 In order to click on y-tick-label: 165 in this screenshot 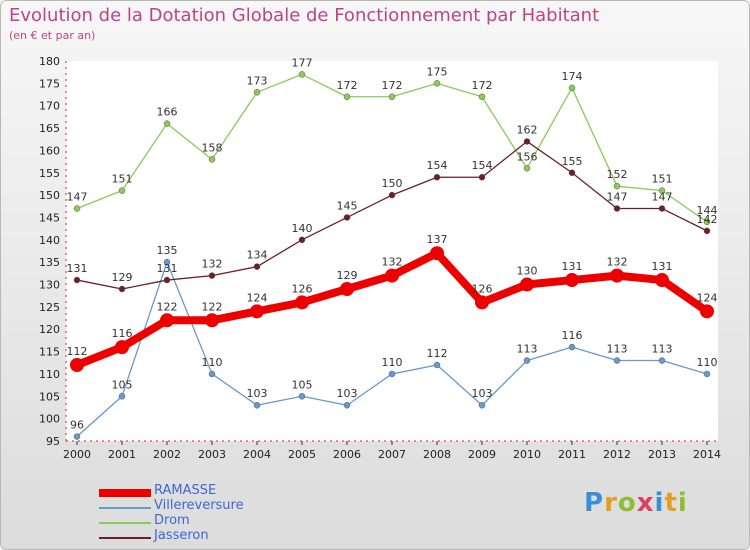, I will do `click(49, 128)`.